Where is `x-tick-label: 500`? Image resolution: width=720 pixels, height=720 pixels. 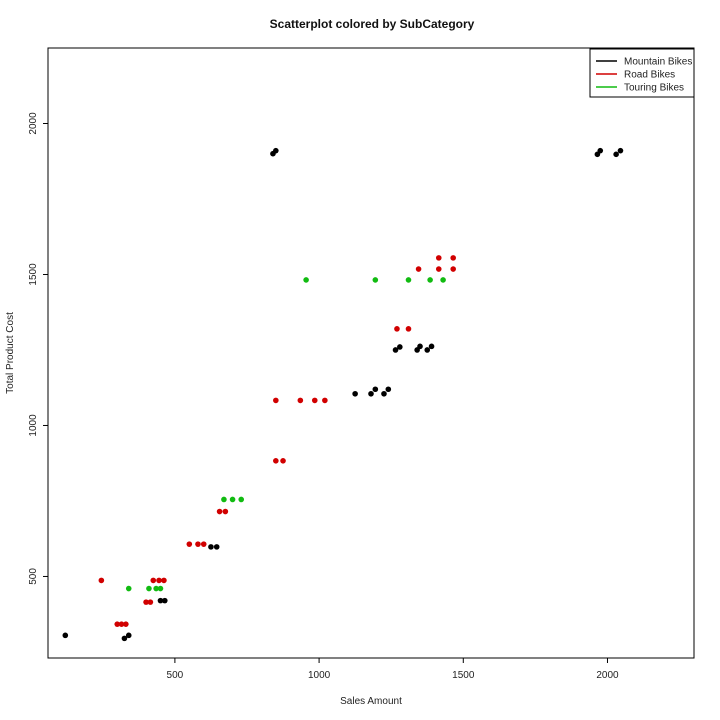 x-tick-label: 500 is located at coordinates (175, 675).